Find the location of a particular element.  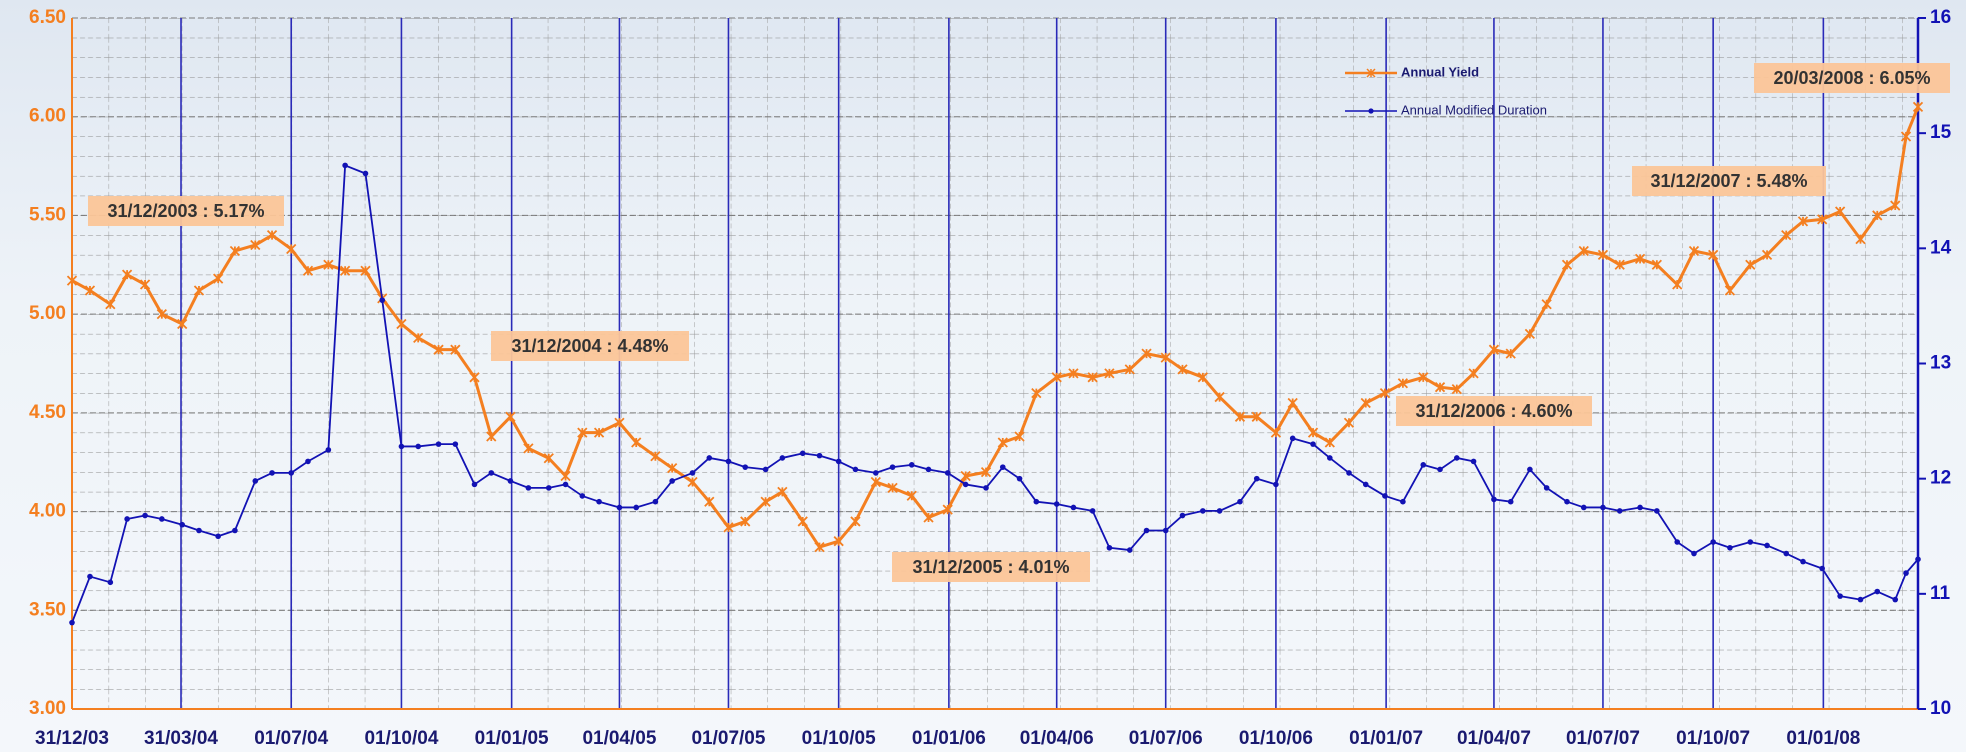

x-tick-label: 01/07/05 is located at coordinates (728, 738).